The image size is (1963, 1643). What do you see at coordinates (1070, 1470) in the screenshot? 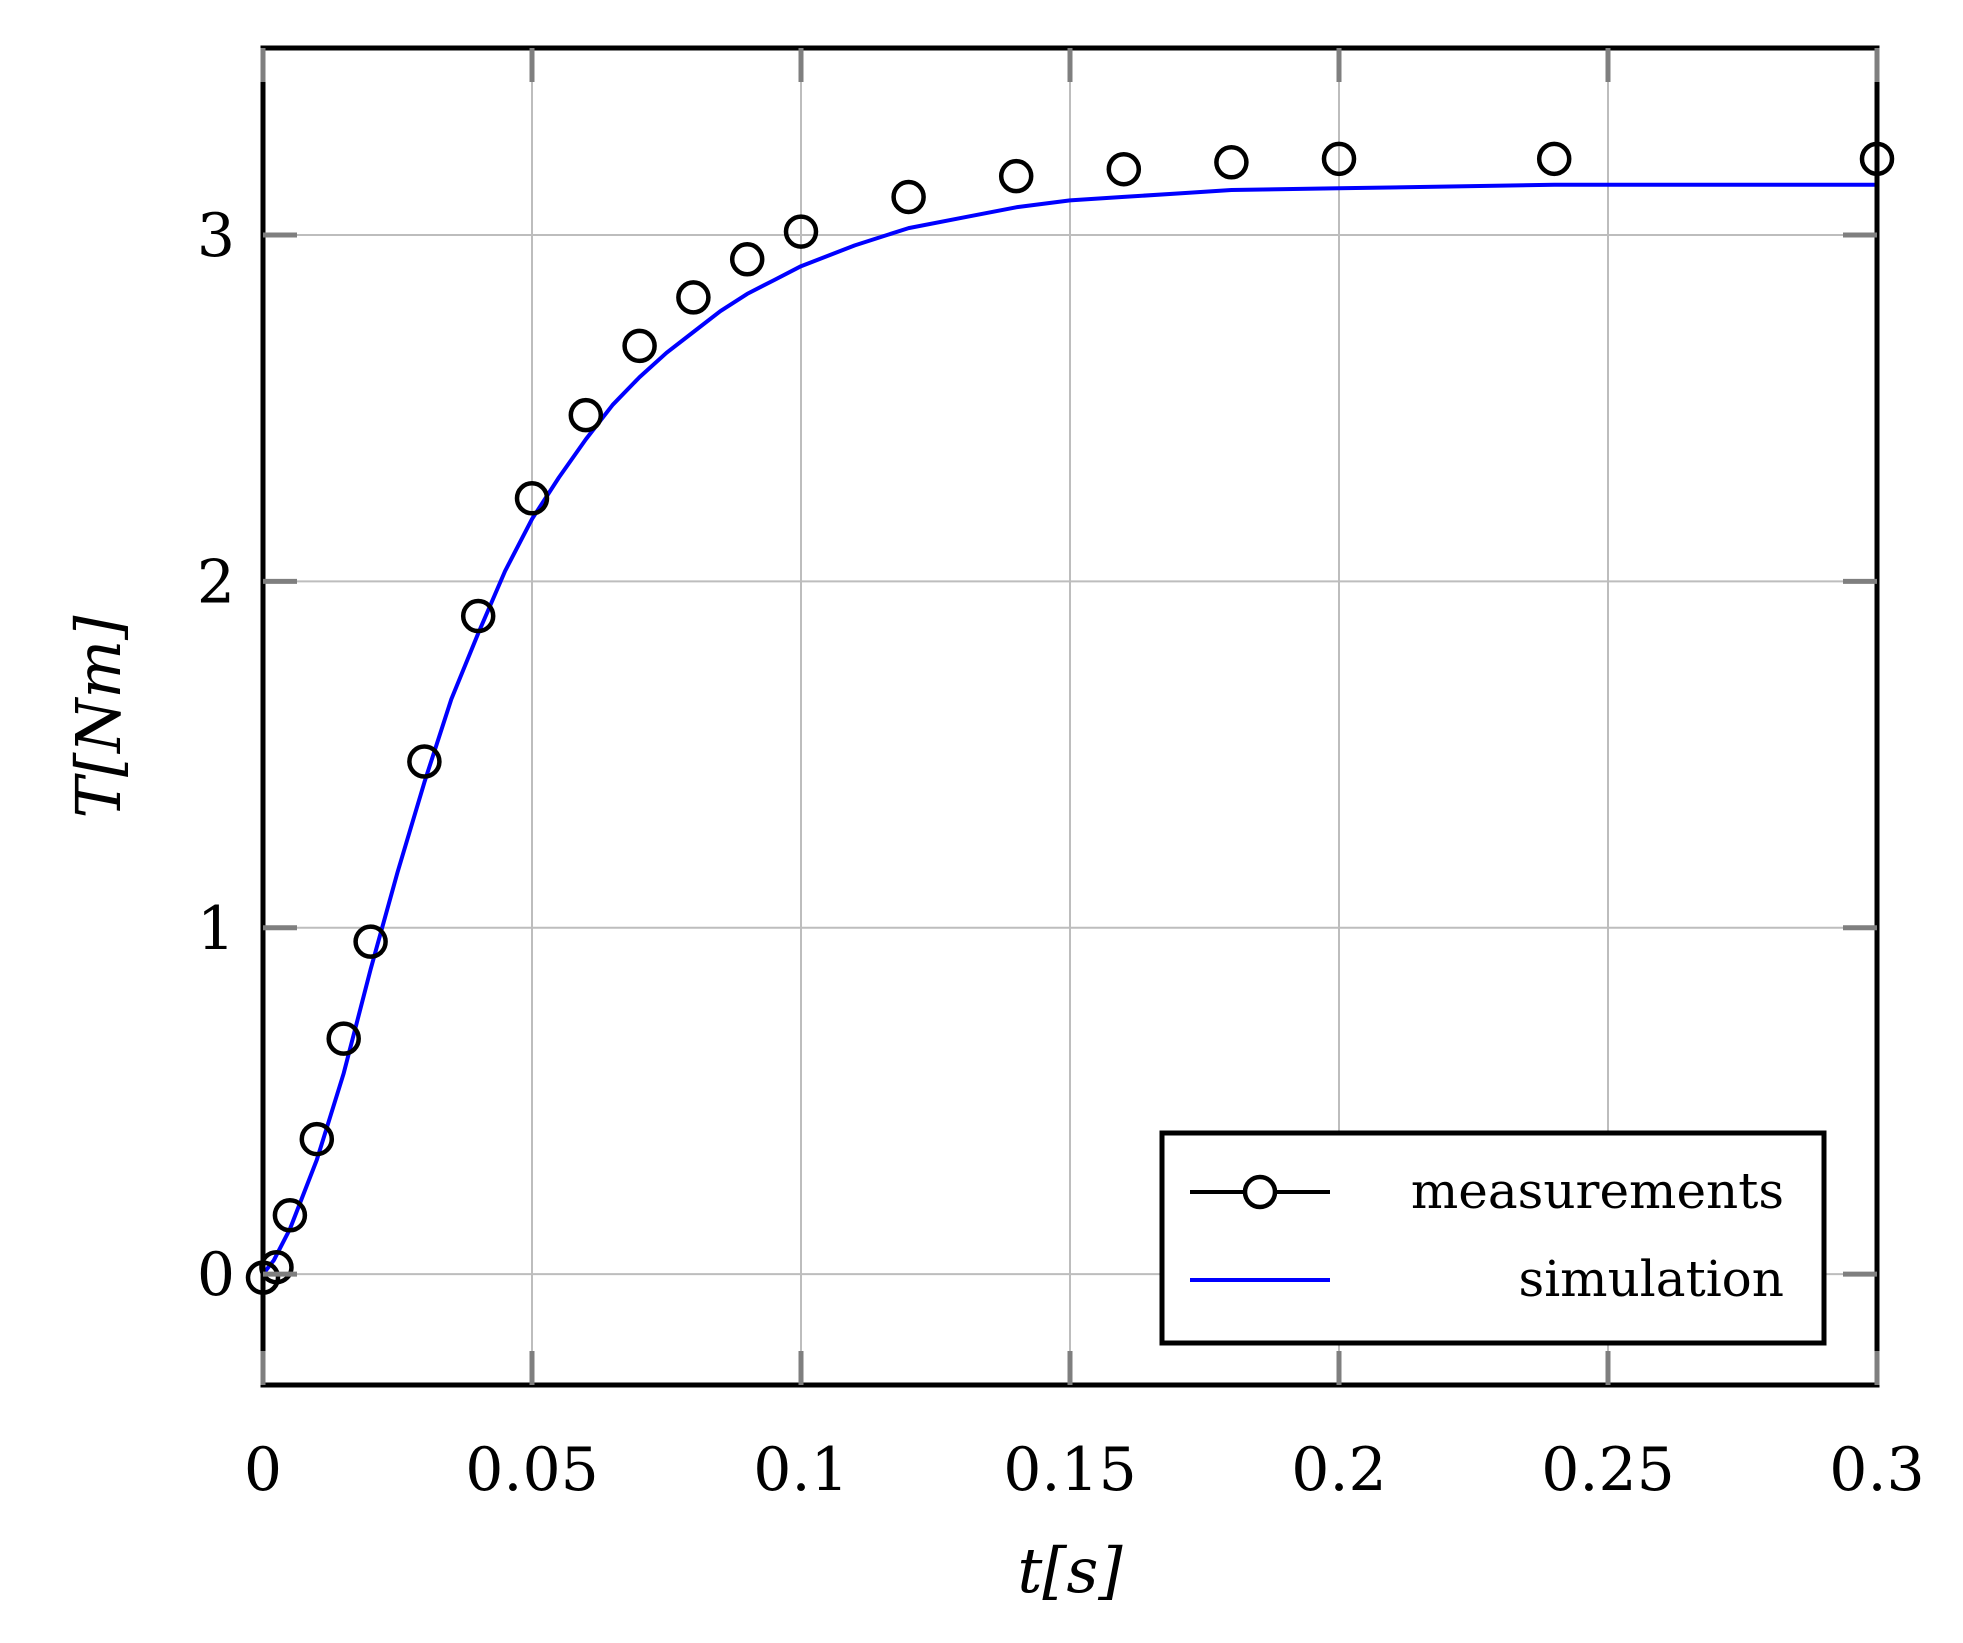
I see `x-tick-label: 0.15` at bounding box center [1070, 1470].